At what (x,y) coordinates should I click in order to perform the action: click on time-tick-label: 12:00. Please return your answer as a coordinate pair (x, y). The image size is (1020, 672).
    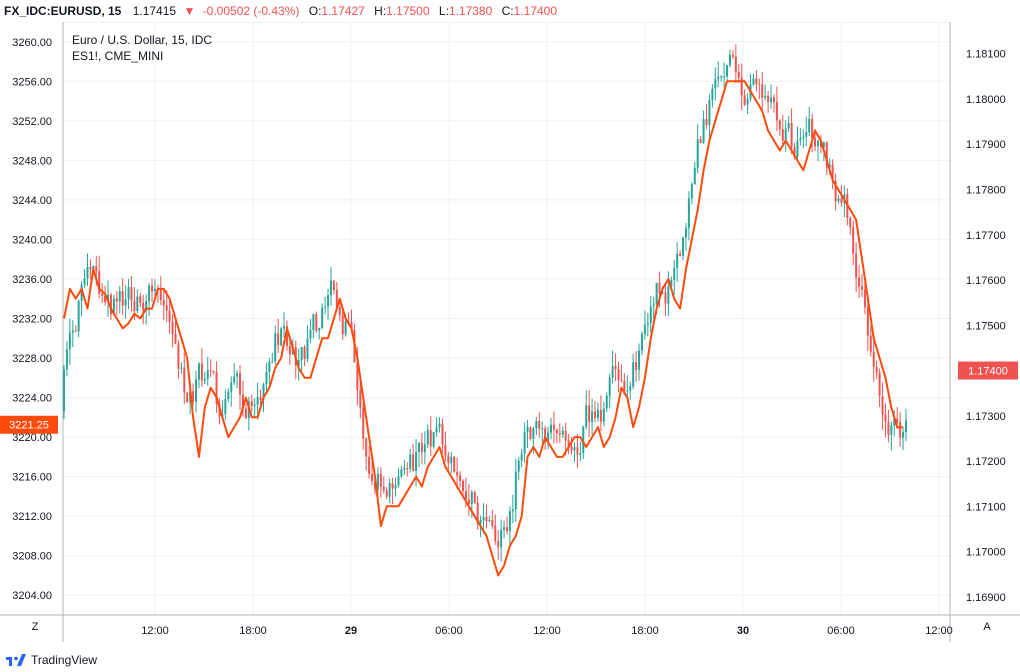
    Looking at the image, I should click on (547, 631).